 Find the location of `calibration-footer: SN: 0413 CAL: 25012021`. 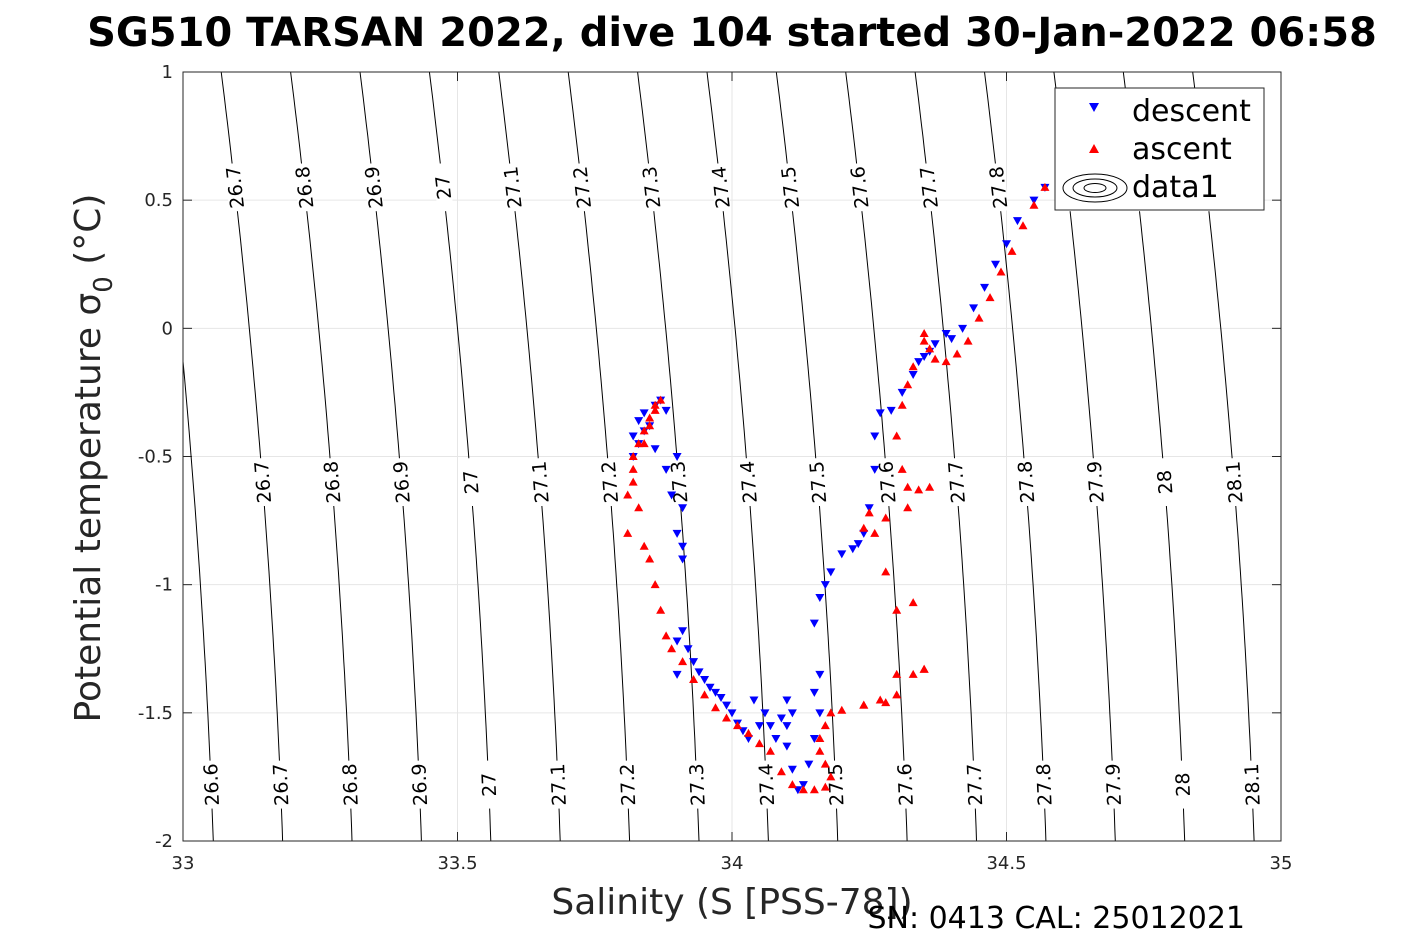

calibration-footer: SN: 0413 CAL: 25012021 is located at coordinates (1056, 918).